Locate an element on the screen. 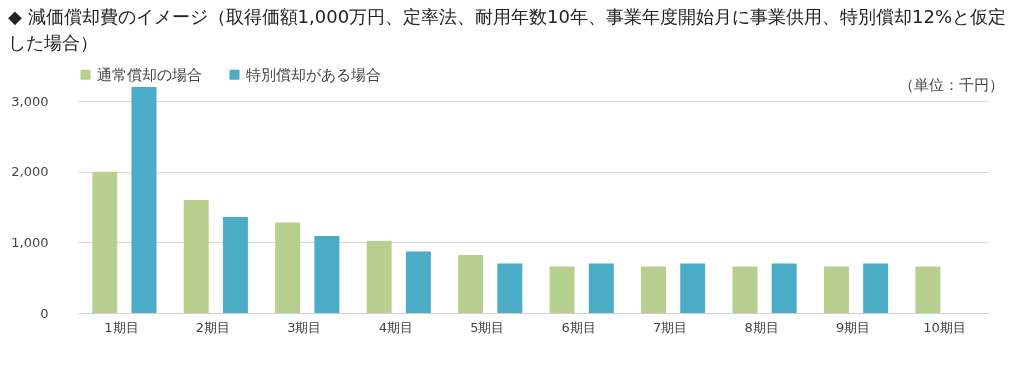  x-tick-label: 6期目 is located at coordinates (578, 327).